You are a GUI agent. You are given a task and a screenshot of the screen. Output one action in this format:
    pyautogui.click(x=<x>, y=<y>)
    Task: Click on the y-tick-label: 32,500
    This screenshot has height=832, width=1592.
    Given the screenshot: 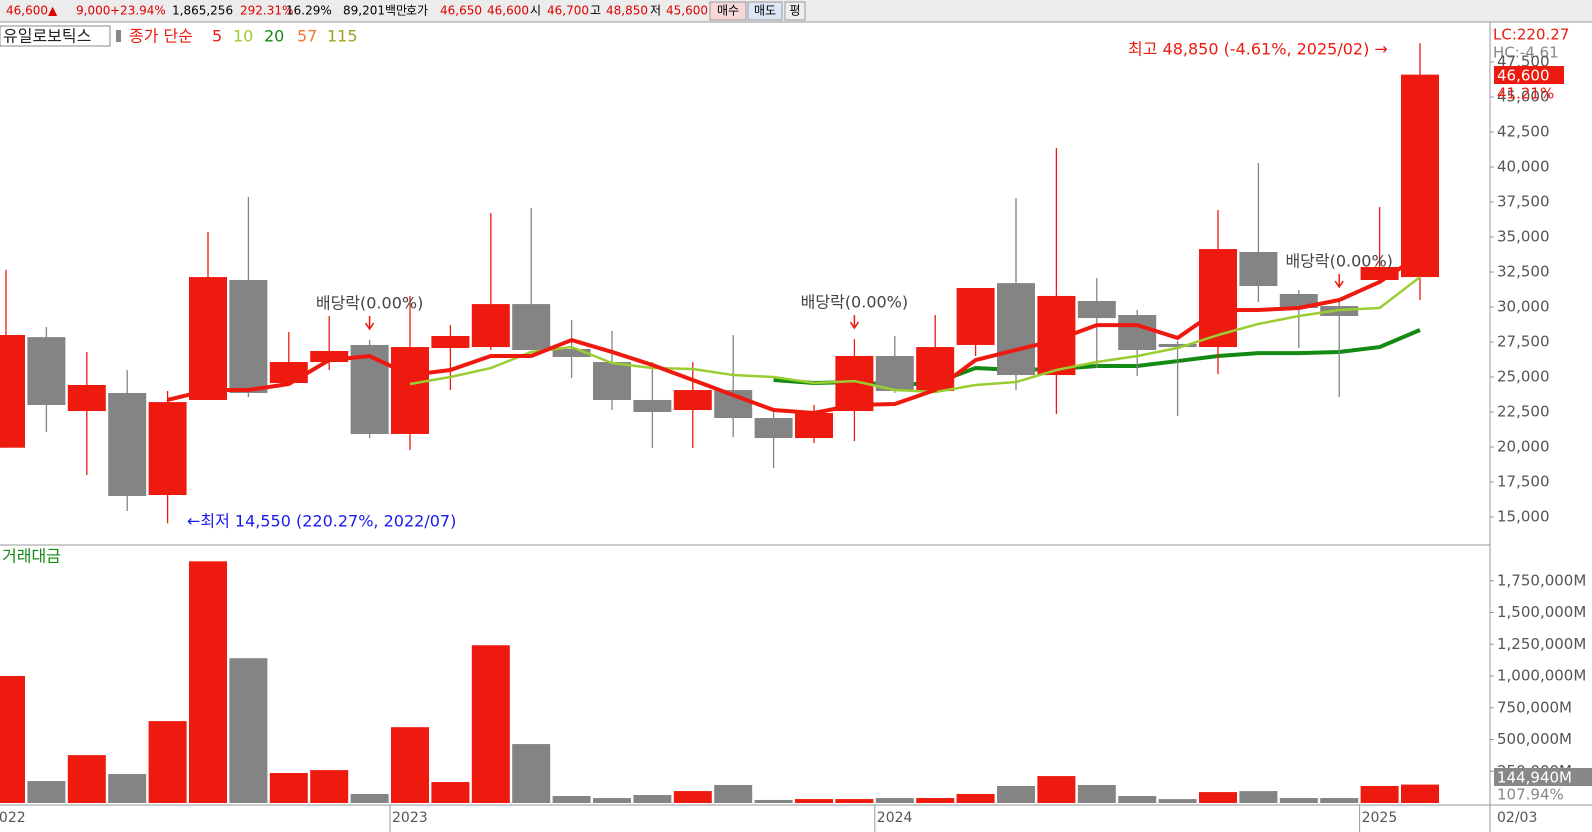 What is the action you would take?
    pyautogui.click(x=1523, y=272)
    